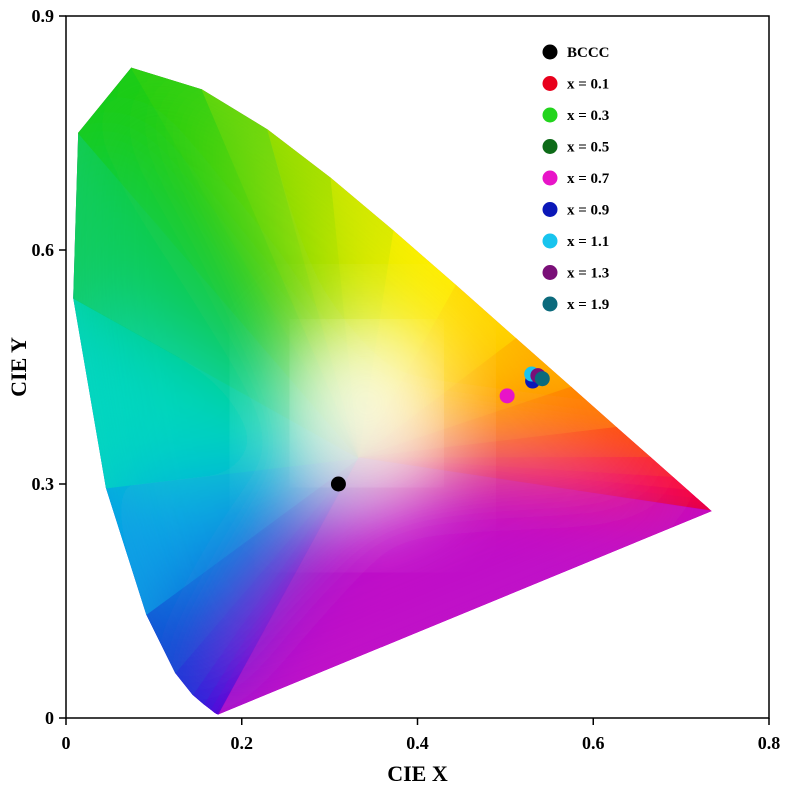  I want to click on x-tick-label: 0.2, so click(242, 743).